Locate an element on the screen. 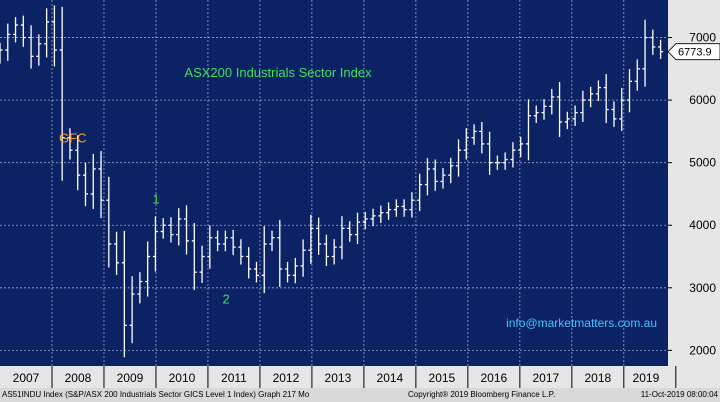 Image resolution: width=720 pixels, height=402 pixels. annotation-gfc: GFC is located at coordinates (72, 138).